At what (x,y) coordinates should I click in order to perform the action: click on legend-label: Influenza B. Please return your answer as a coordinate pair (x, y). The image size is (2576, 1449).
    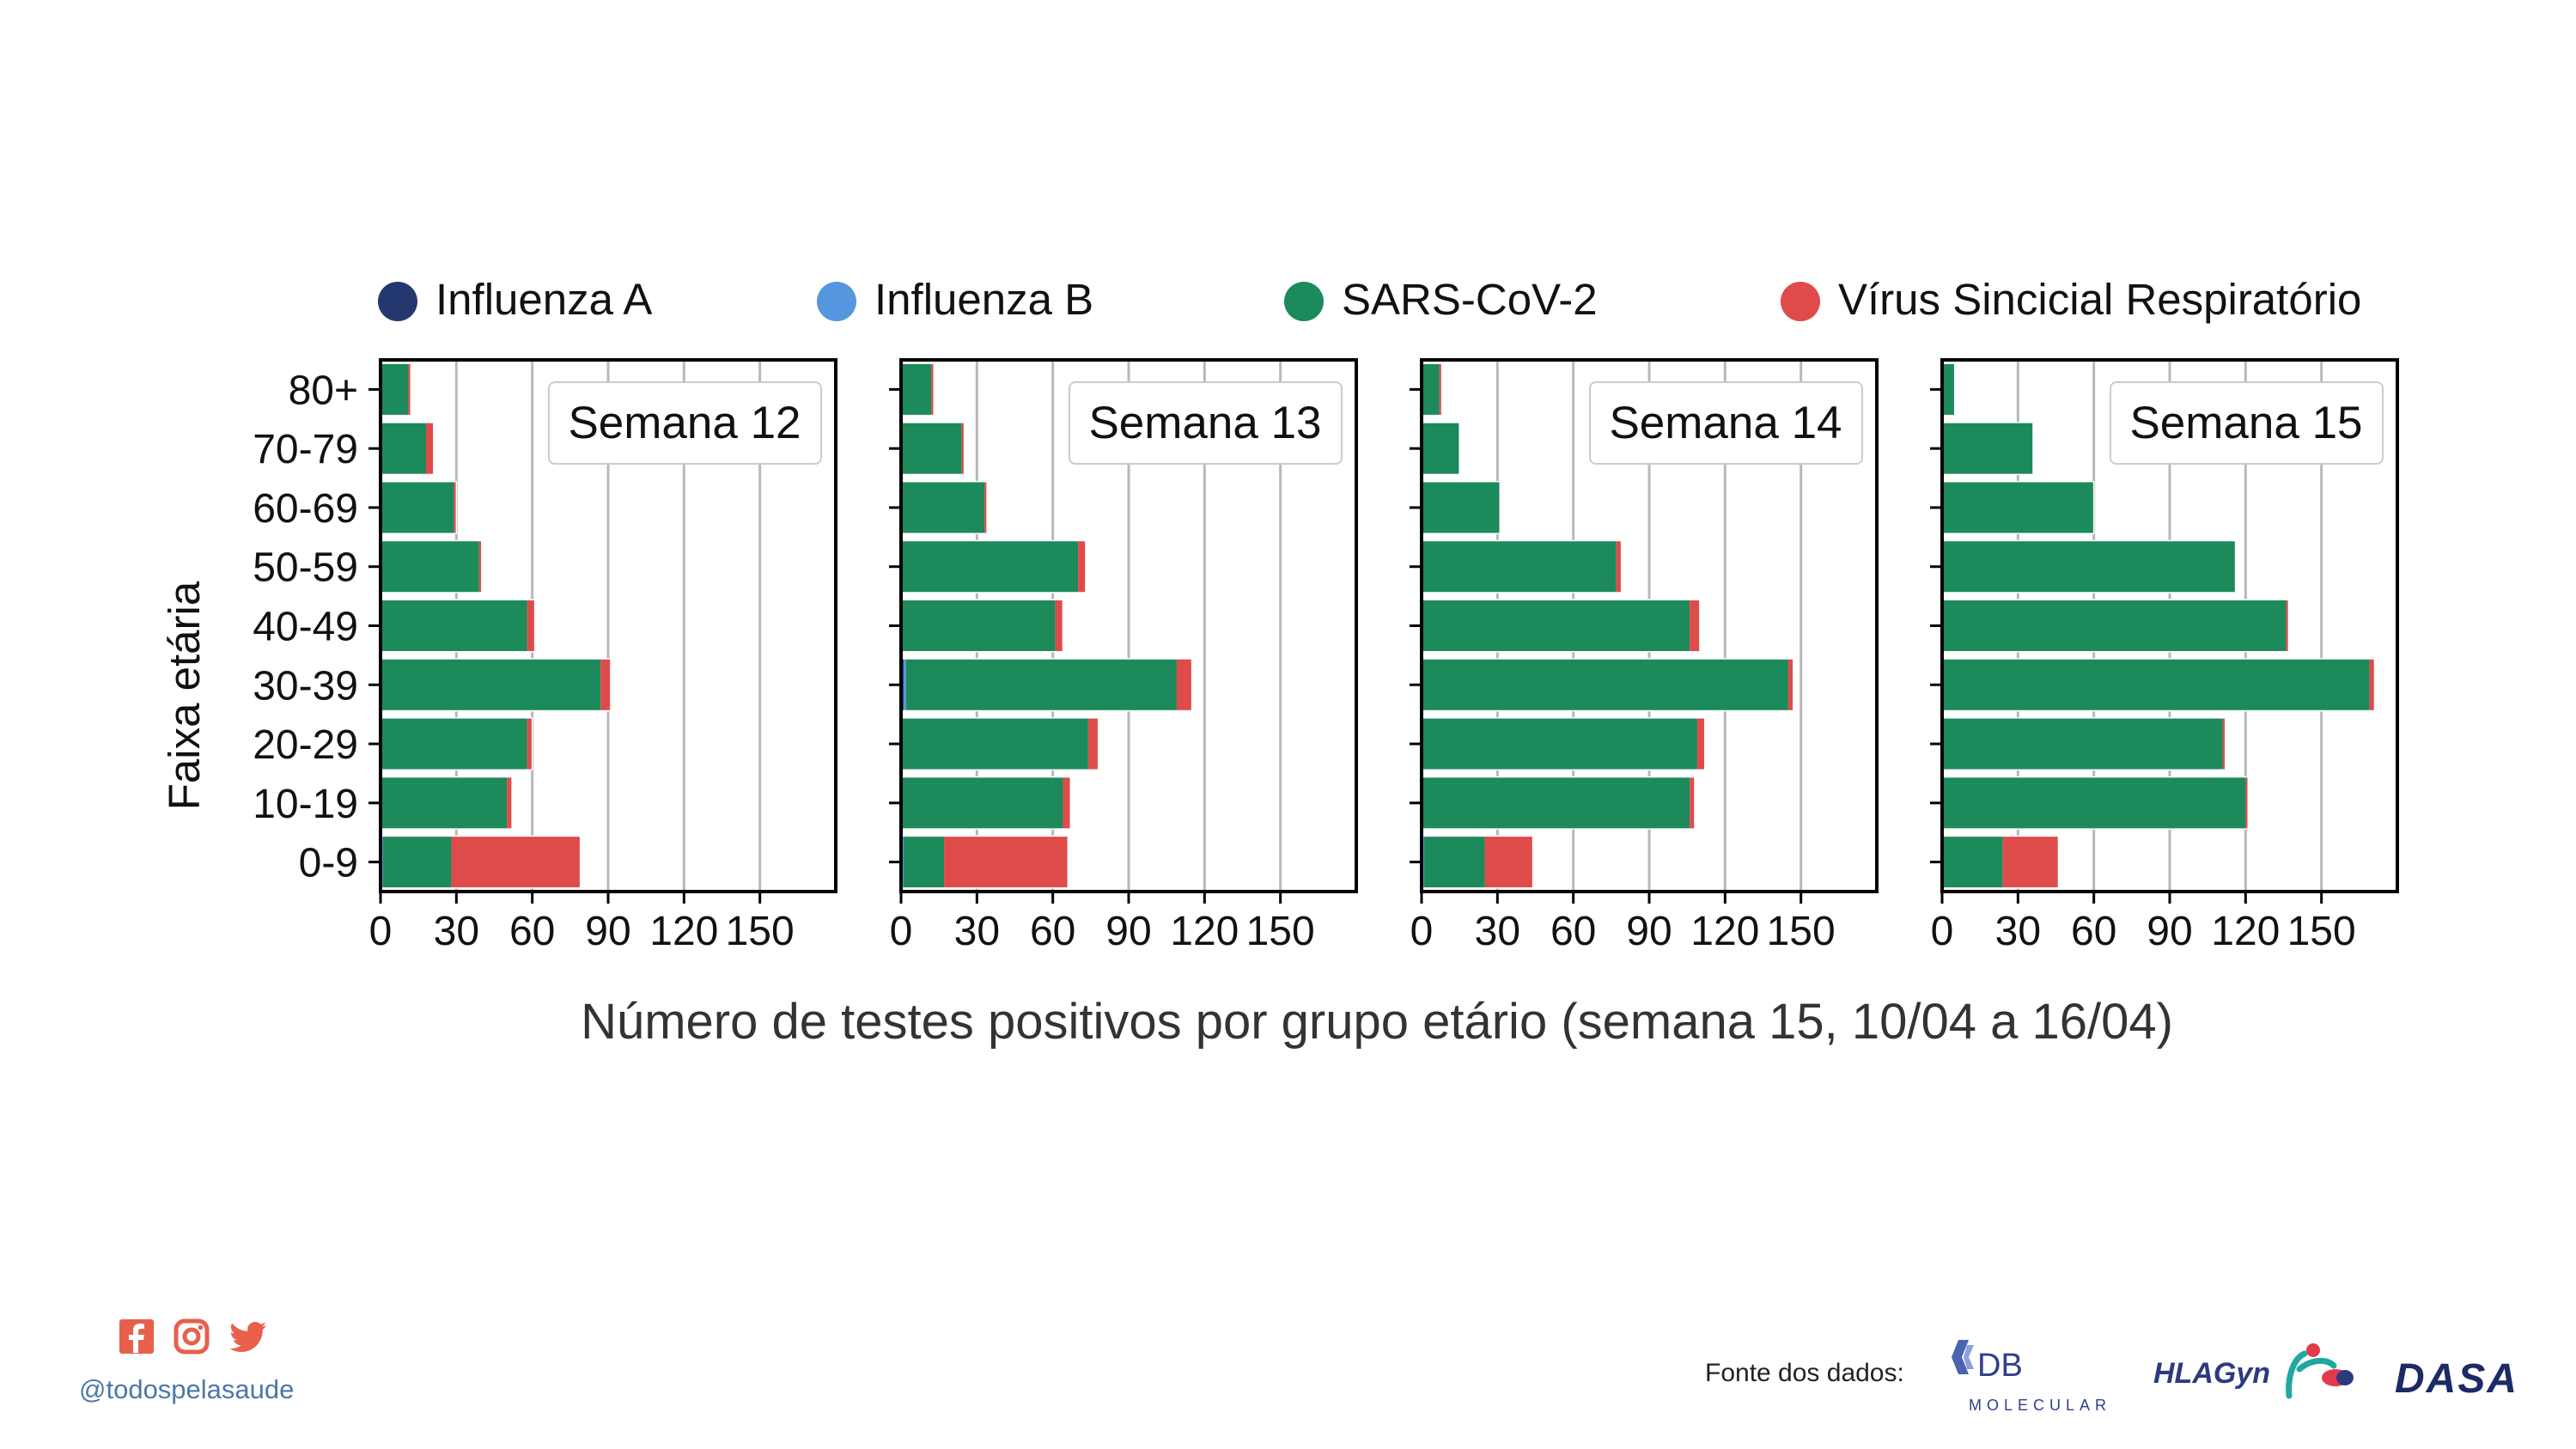
    Looking at the image, I should click on (983, 299).